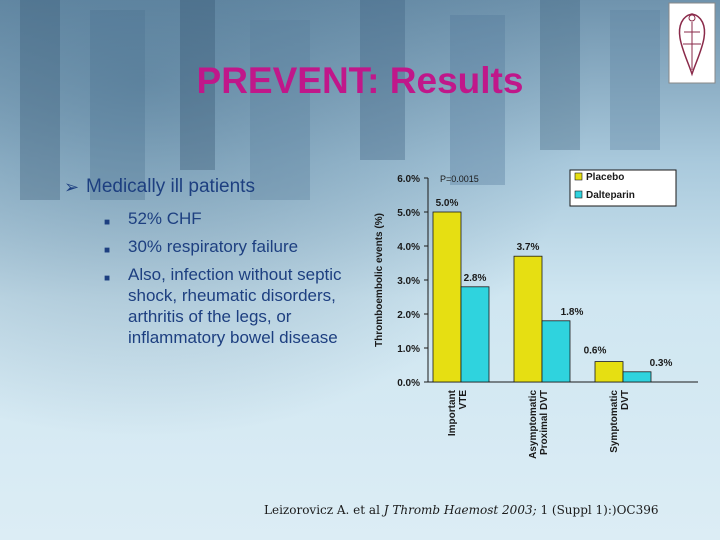 The width and height of the screenshot is (720, 540). Describe the element at coordinates (408, 383) in the screenshot. I see `y-tick-label: 0.0%` at that location.